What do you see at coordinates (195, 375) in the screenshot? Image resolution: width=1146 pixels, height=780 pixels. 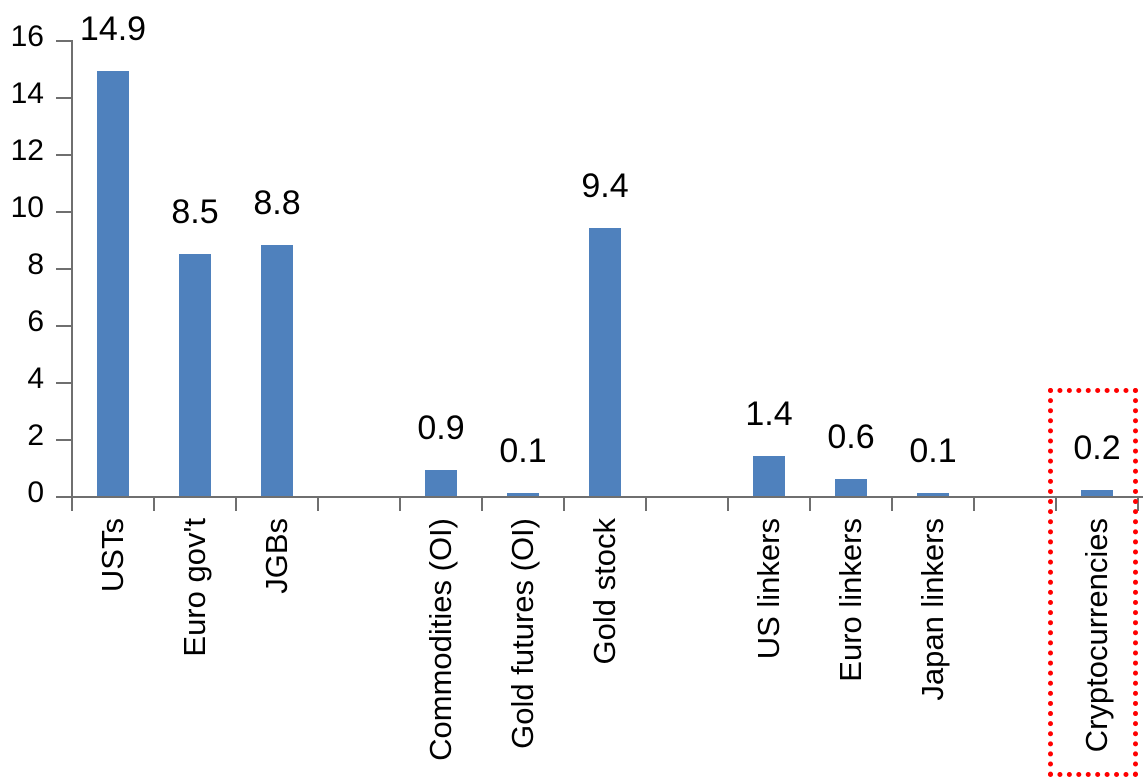 I see `bar-euro-gov-t` at bounding box center [195, 375].